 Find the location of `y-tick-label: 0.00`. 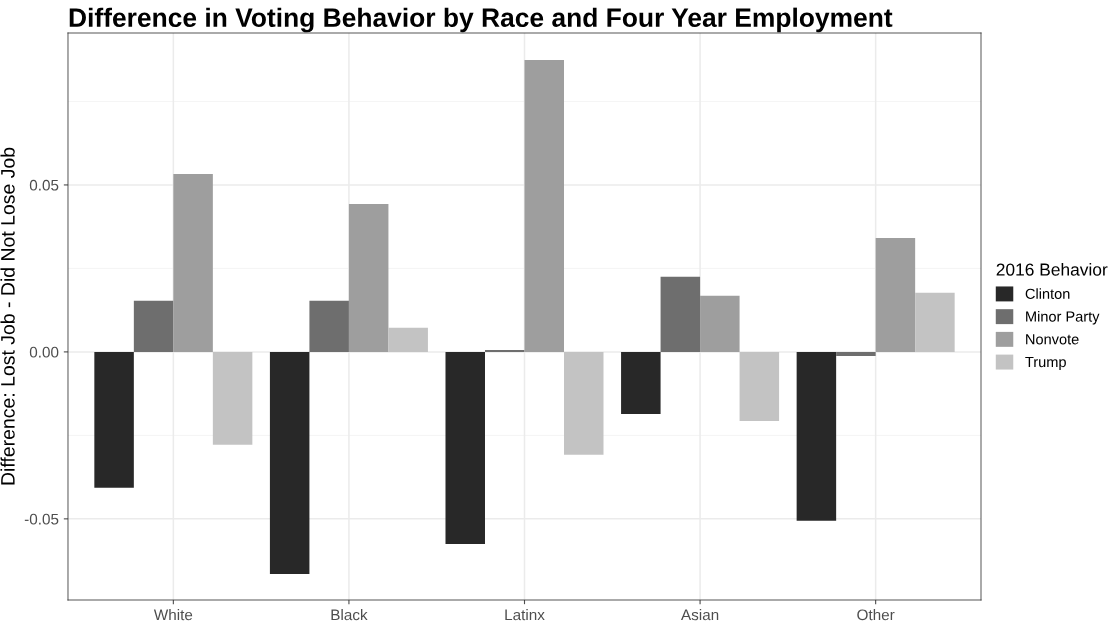

y-tick-label: 0.00 is located at coordinates (44, 352).